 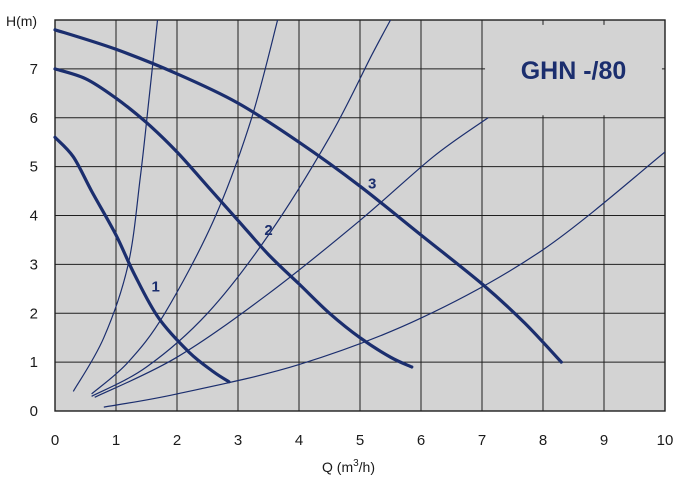 I want to click on x-axis-title: Q (m3/h), so click(x=348, y=466).